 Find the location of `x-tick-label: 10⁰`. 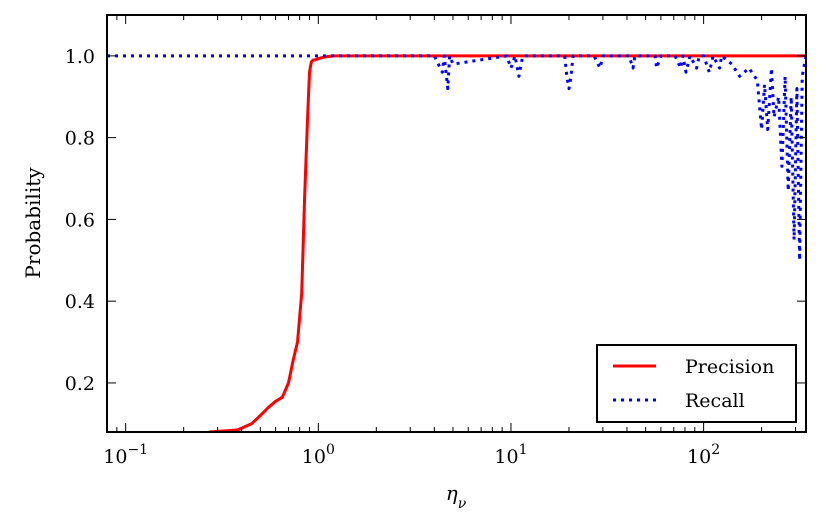

x-tick-label: 10⁰ is located at coordinates (318, 455).